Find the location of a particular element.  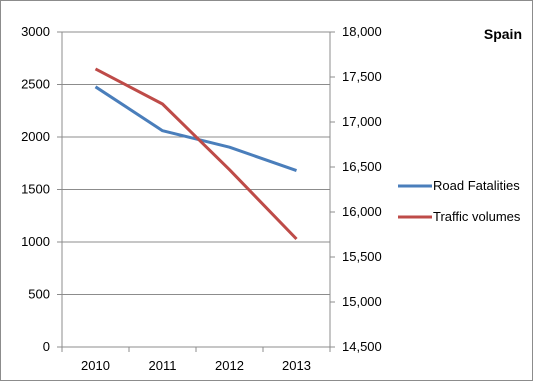

x-axis-tick-label: 2010 is located at coordinates (95, 365).